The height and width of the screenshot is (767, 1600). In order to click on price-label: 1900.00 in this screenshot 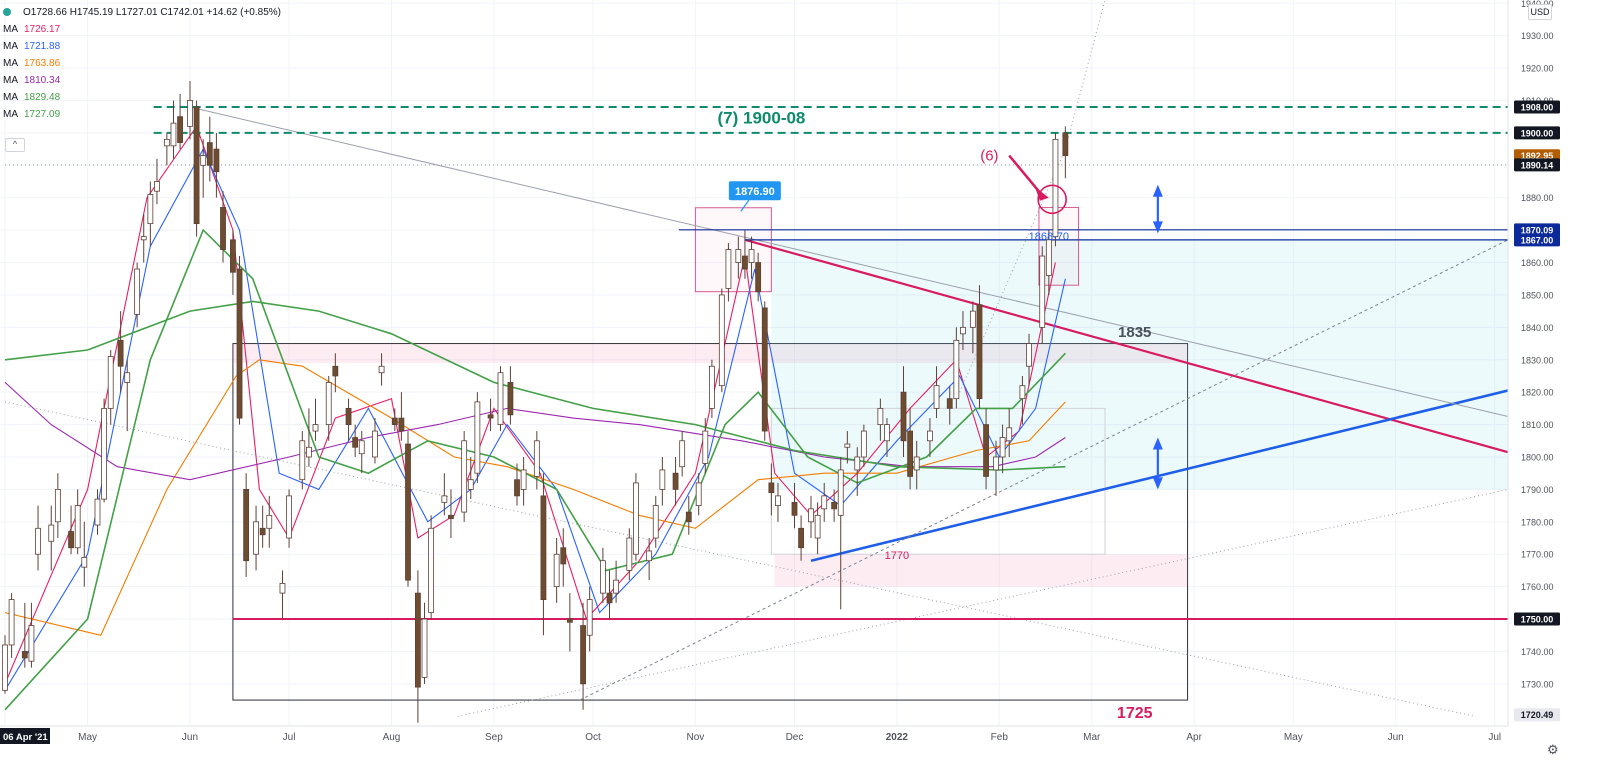, I will do `click(1537, 133)`.